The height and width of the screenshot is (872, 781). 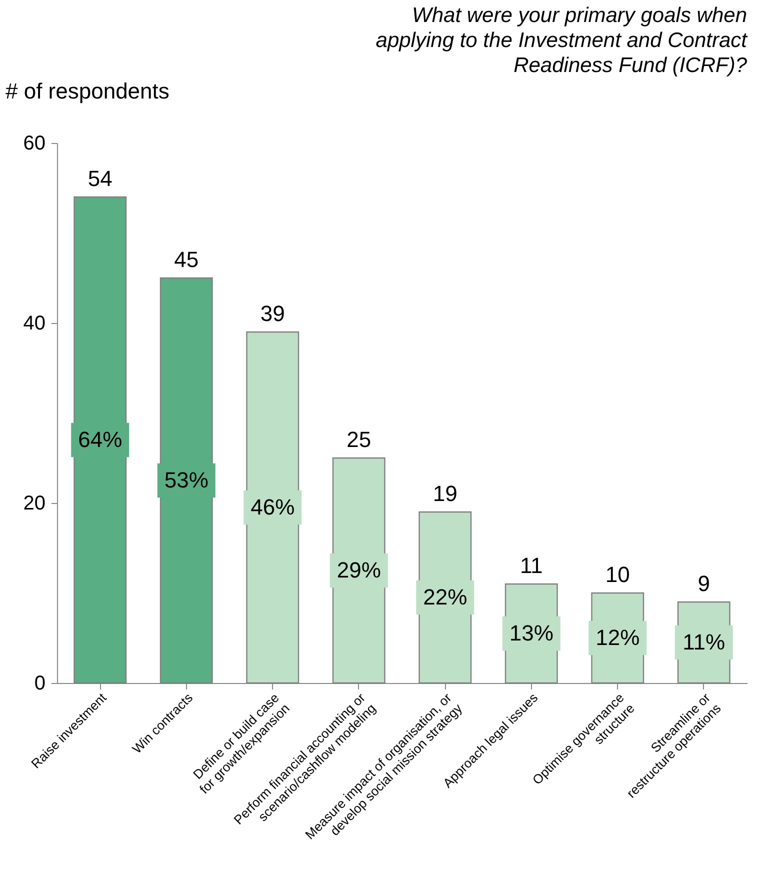 What do you see at coordinates (100, 439) in the screenshot?
I see `annotation: 64%` at bounding box center [100, 439].